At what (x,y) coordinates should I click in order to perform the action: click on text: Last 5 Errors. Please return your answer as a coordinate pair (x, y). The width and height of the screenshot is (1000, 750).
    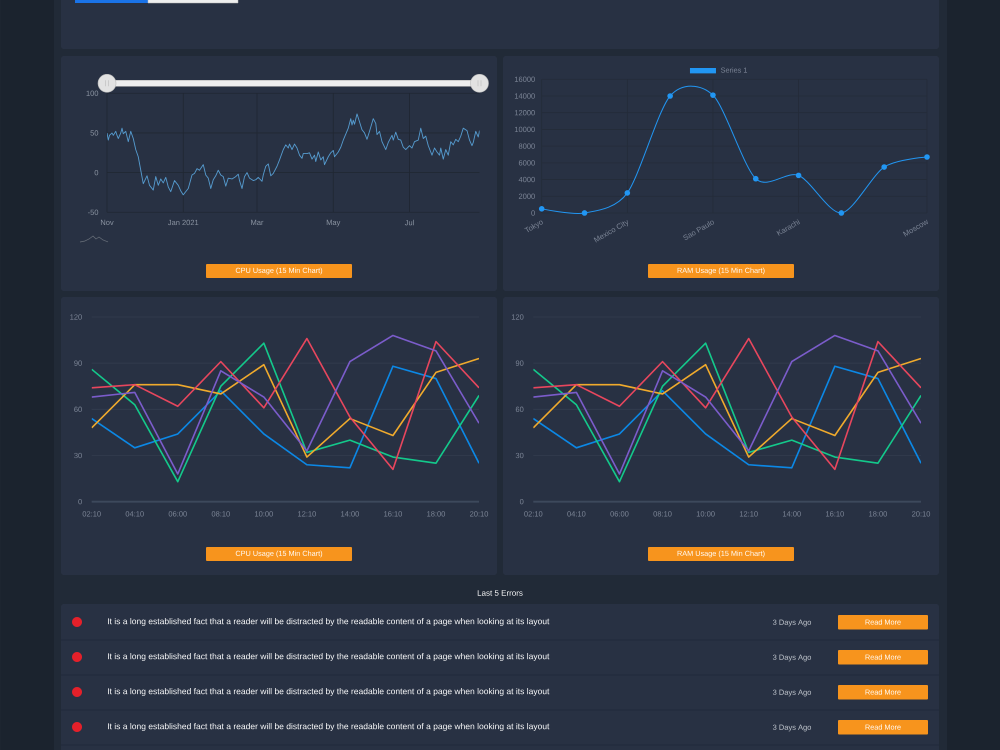
    Looking at the image, I should click on (500, 593).